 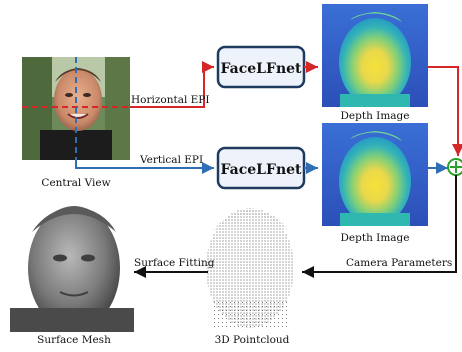 I want to click on surface-mesh-caption: Surface Mesh, so click(x=74, y=340).